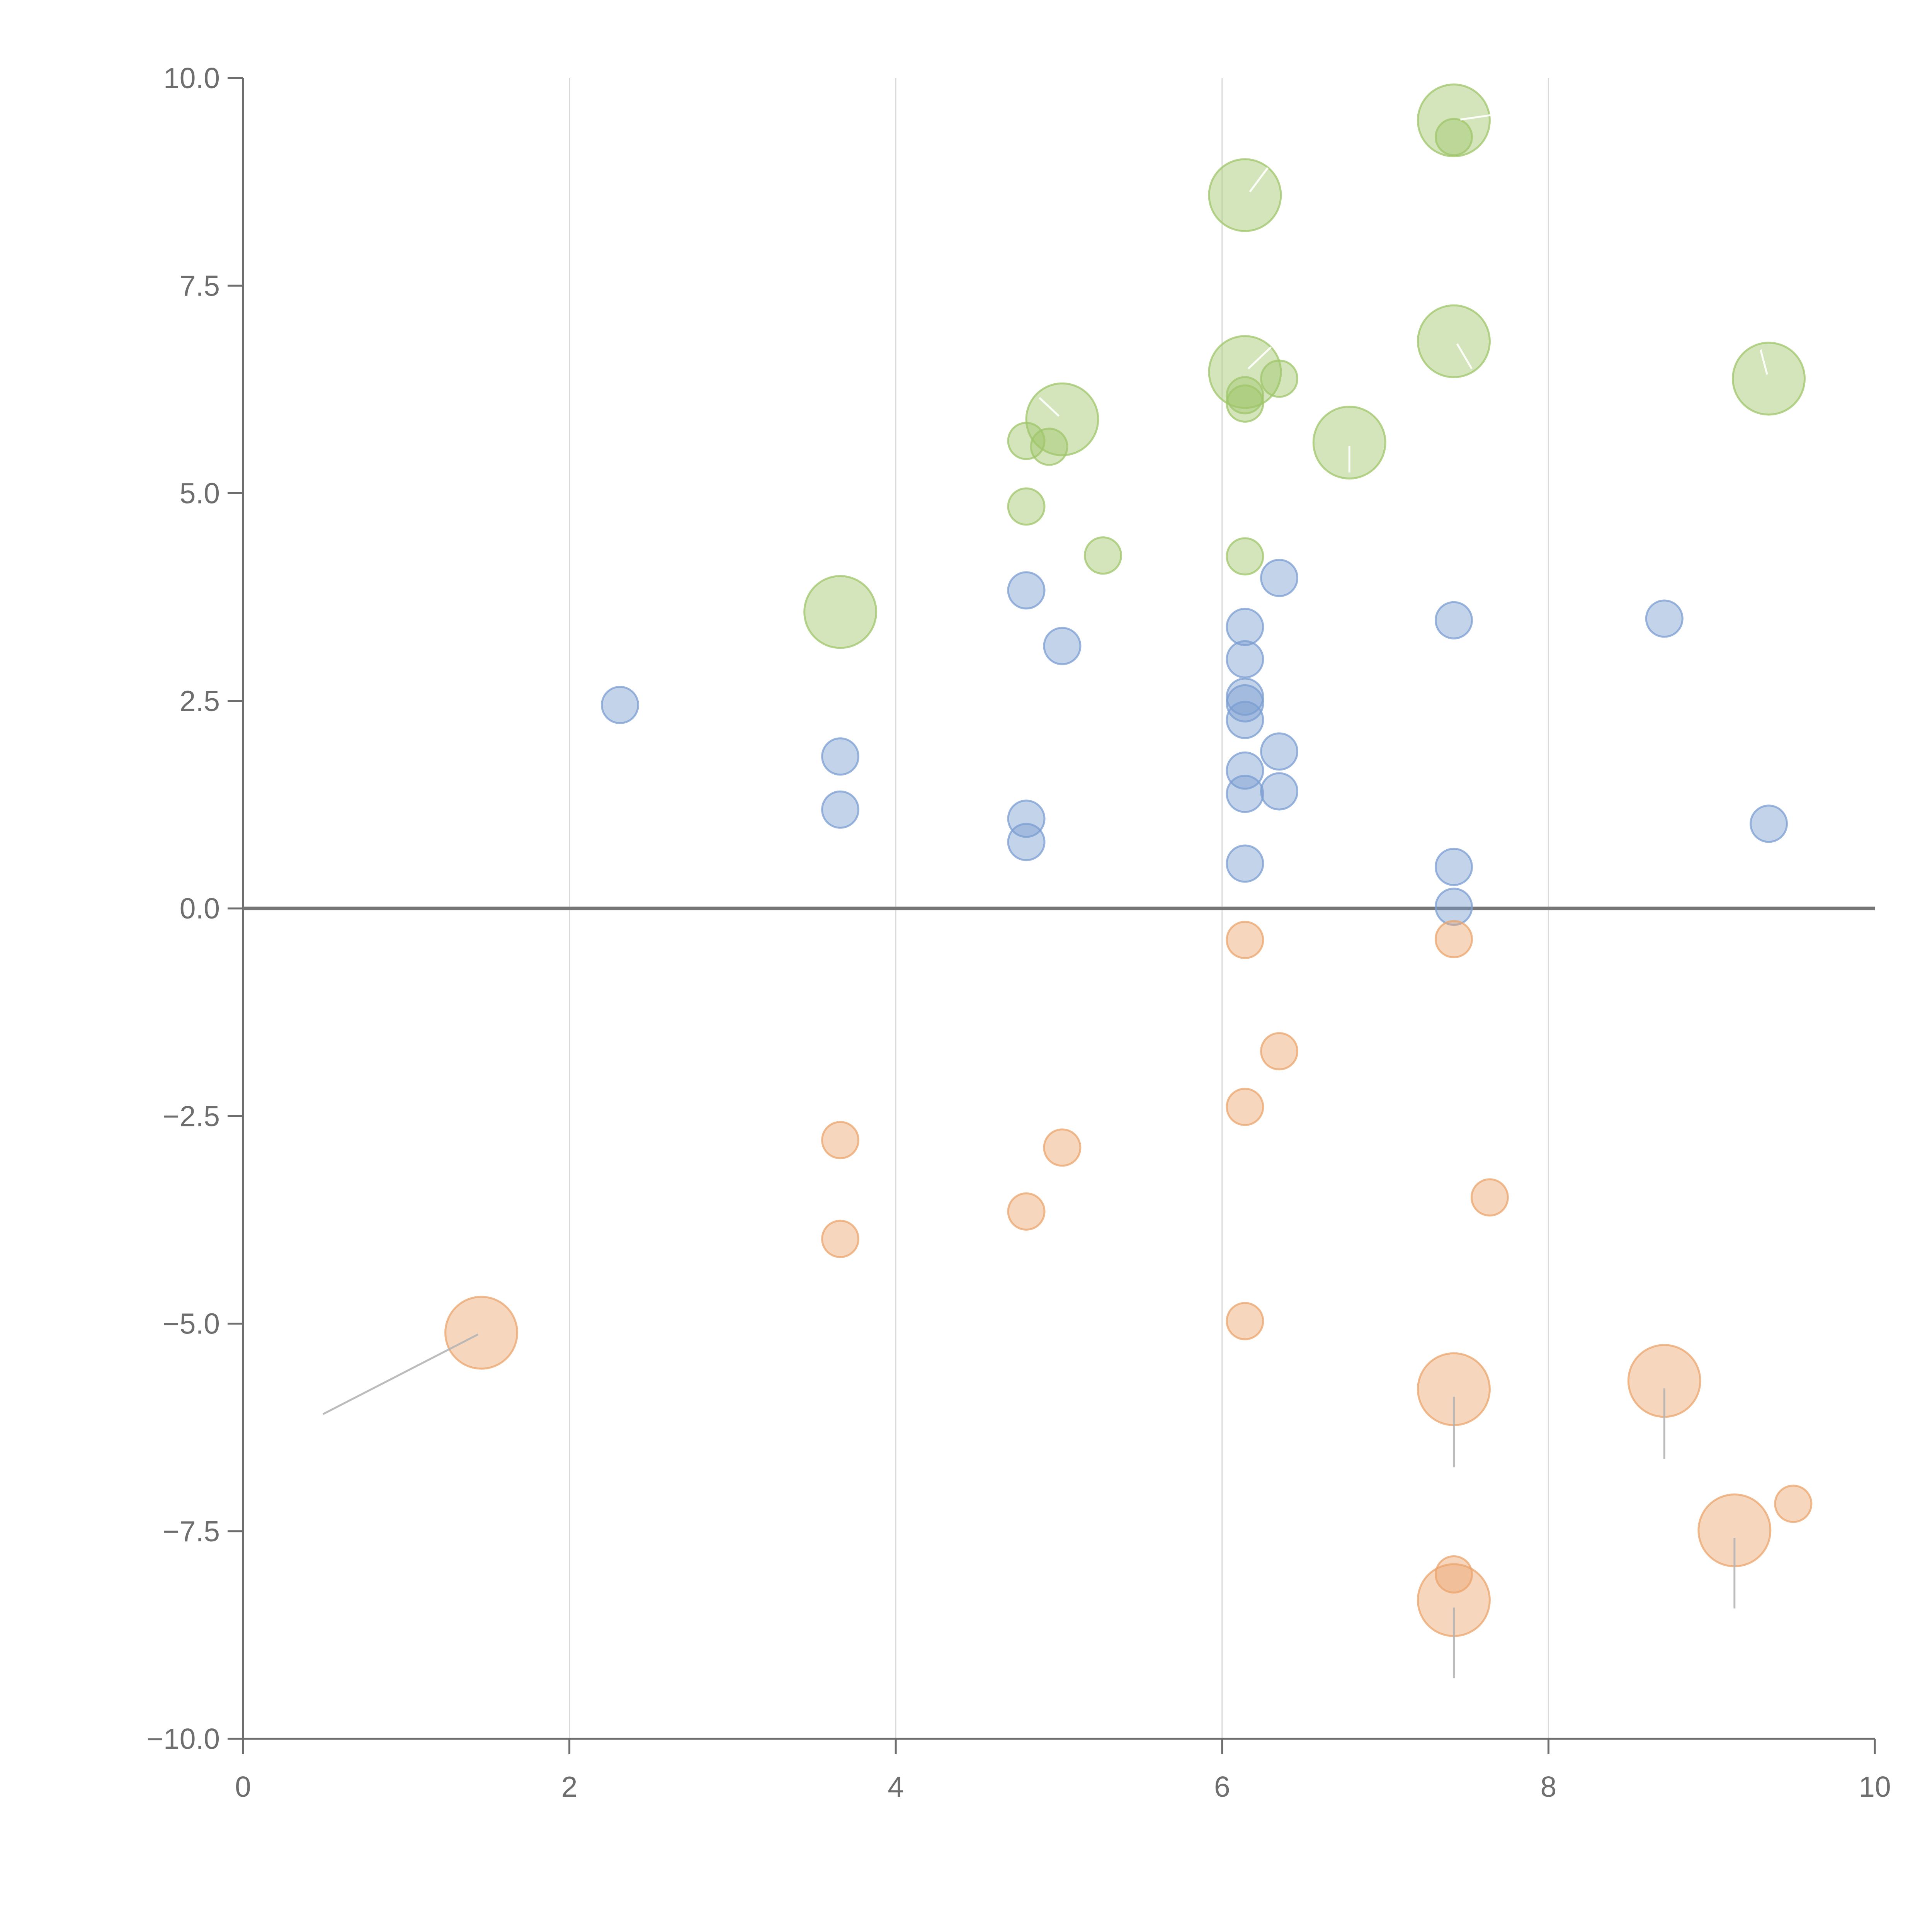 This screenshot has width=1932, height=1932. I want to click on y-tick-label: 2.5, so click(200, 701).